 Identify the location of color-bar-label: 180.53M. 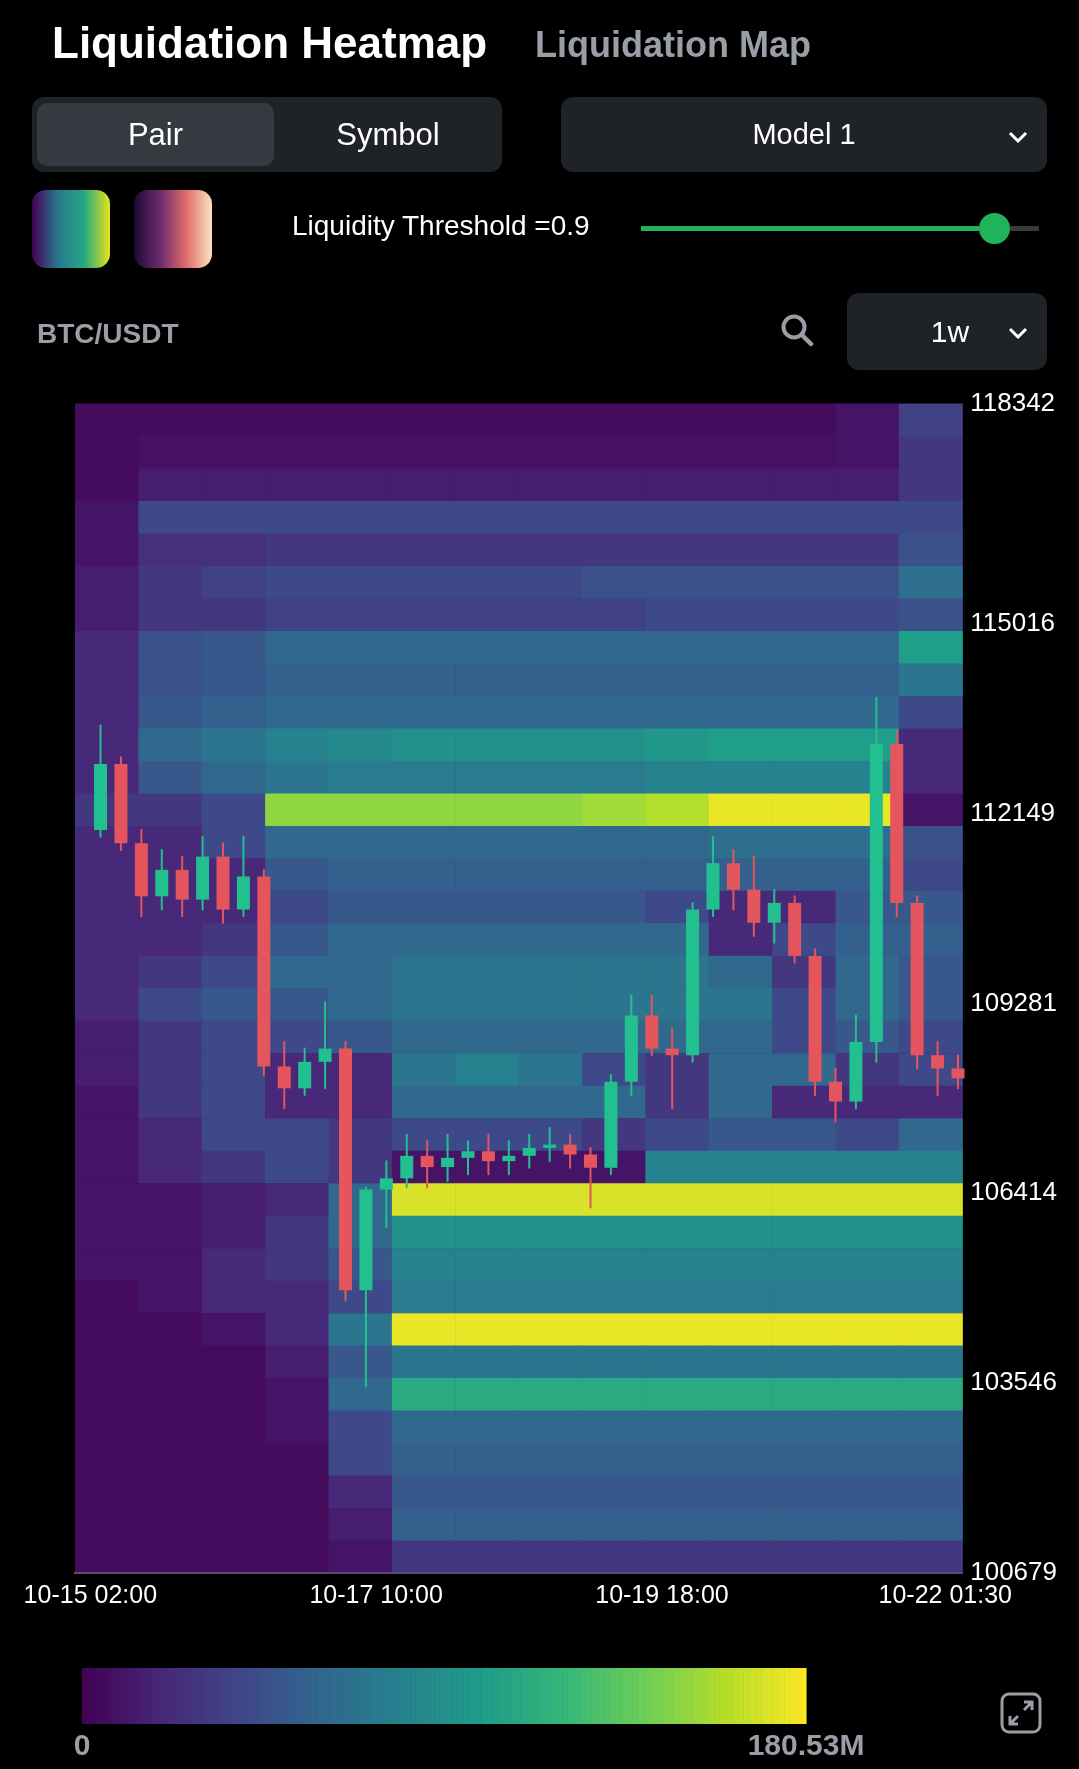
(806, 1745).